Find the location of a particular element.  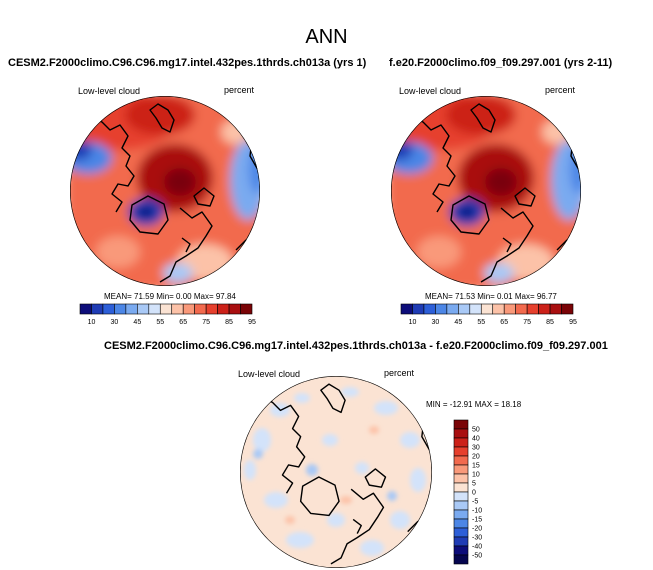

panel2-map is located at coordinates (486, 191).